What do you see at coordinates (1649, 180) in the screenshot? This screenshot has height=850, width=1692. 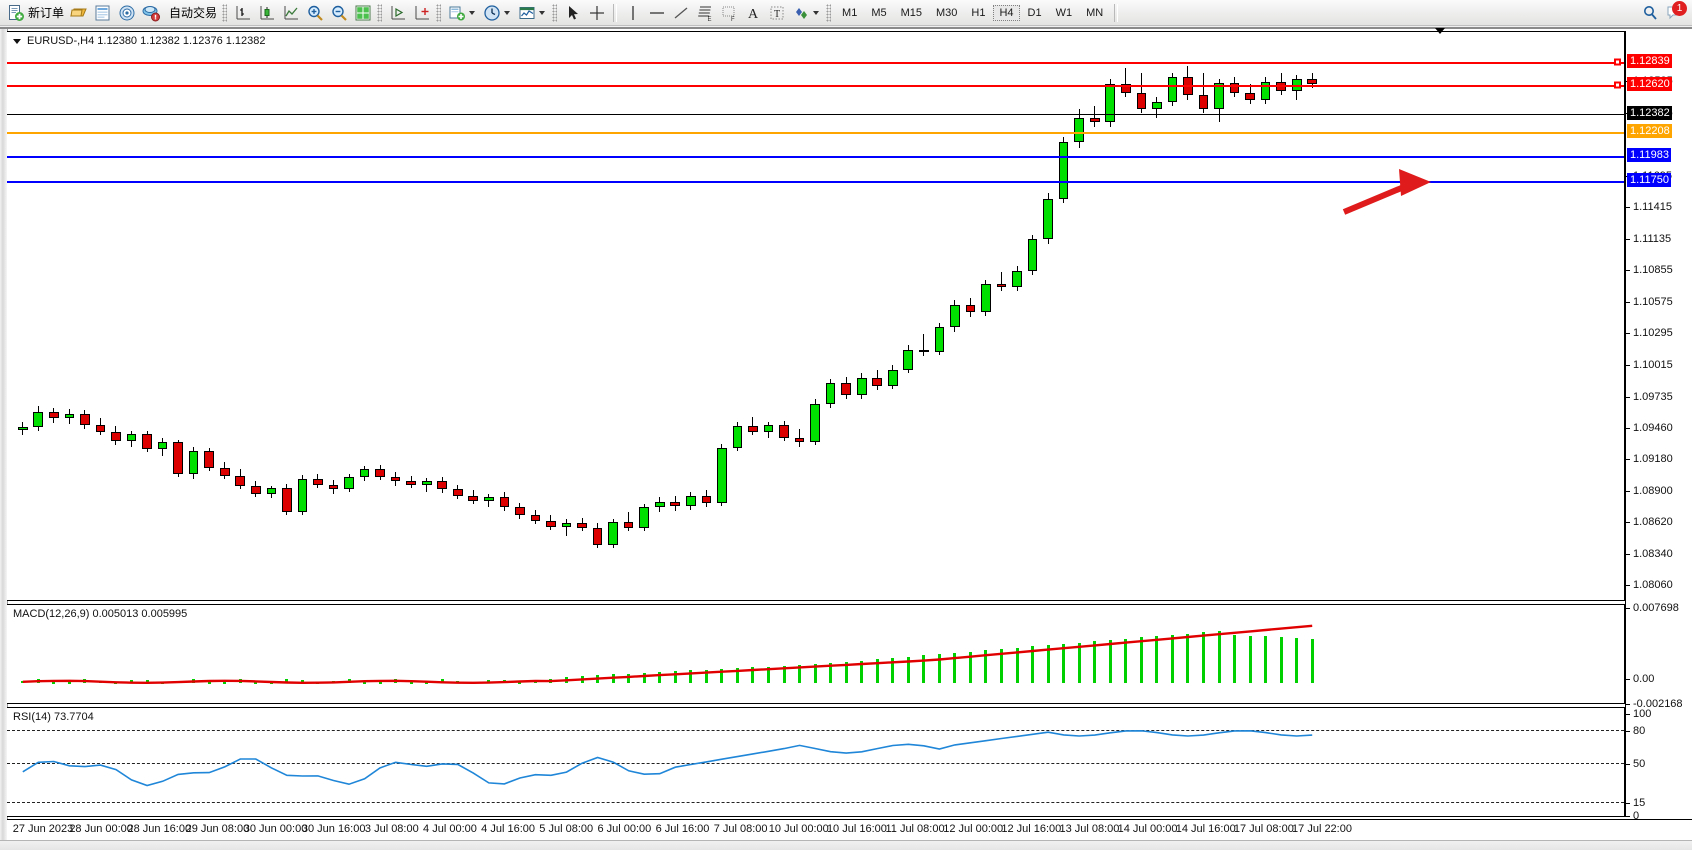 I see `support-2-badge: 1.11750` at bounding box center [1649, 180].